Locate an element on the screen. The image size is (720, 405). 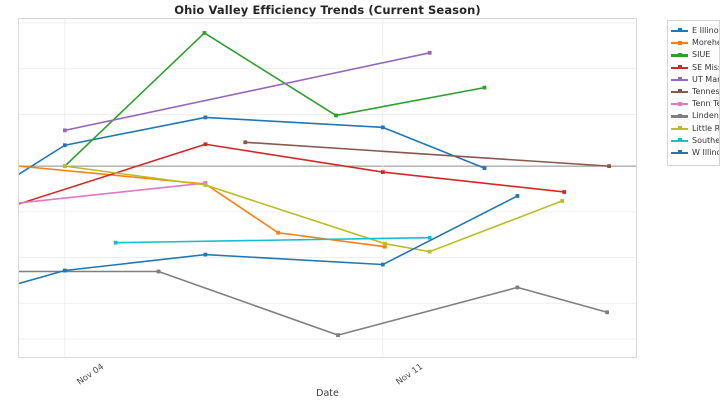
legend-item: SE Missouri is located at coordinates (695, 68).